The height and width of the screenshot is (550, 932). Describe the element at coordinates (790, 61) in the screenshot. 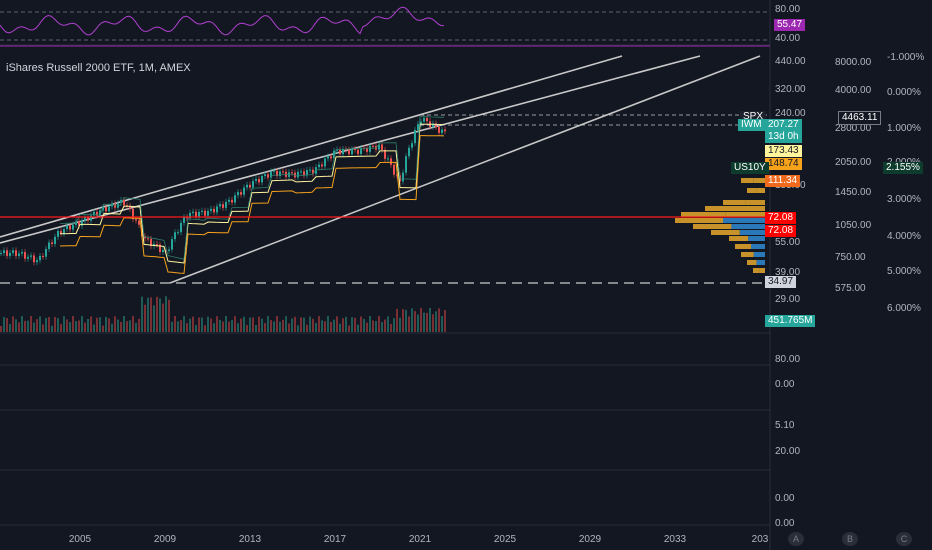

I see `main-axis-tick: 440.00` at that location.